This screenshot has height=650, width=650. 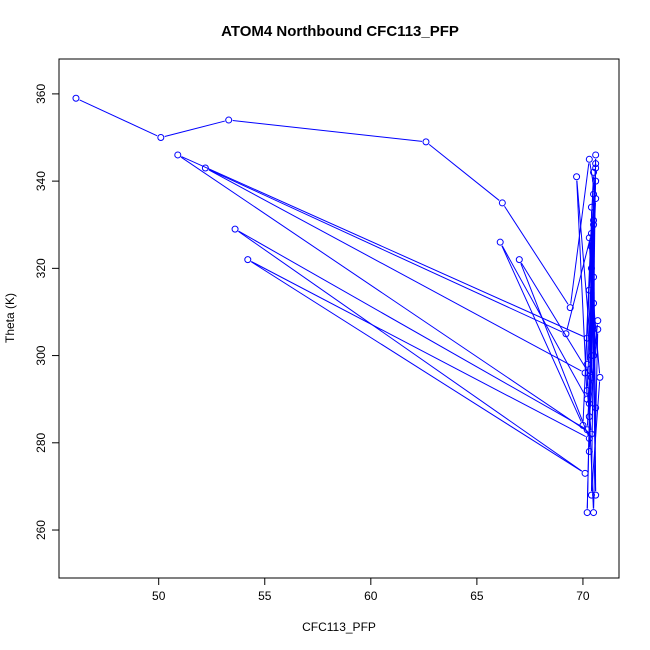 I want to click on chart-title: ATOM4 Northbound CFC113_PFP, so click(x=340, y=31).